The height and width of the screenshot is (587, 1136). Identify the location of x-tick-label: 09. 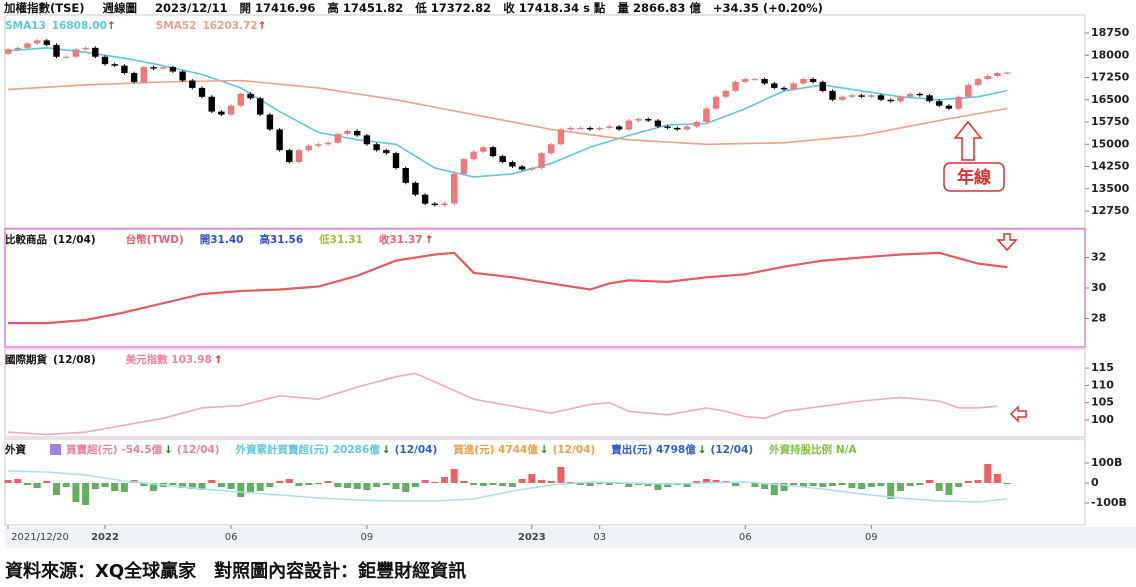
(871, 537).